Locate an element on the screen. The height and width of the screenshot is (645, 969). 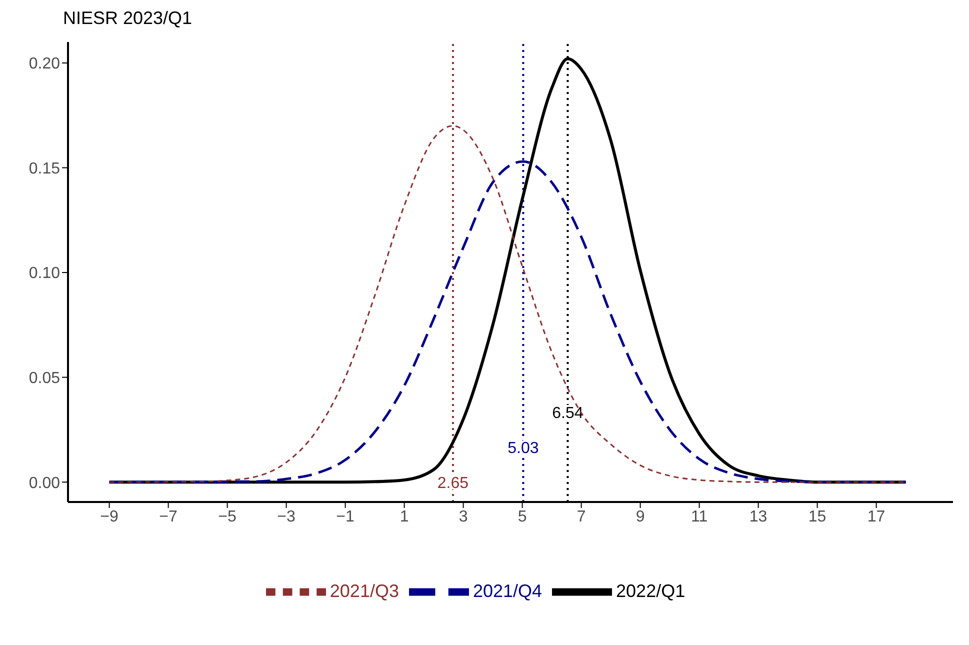
y-tick-label: 0.00 is located at coordinates (44, 483).